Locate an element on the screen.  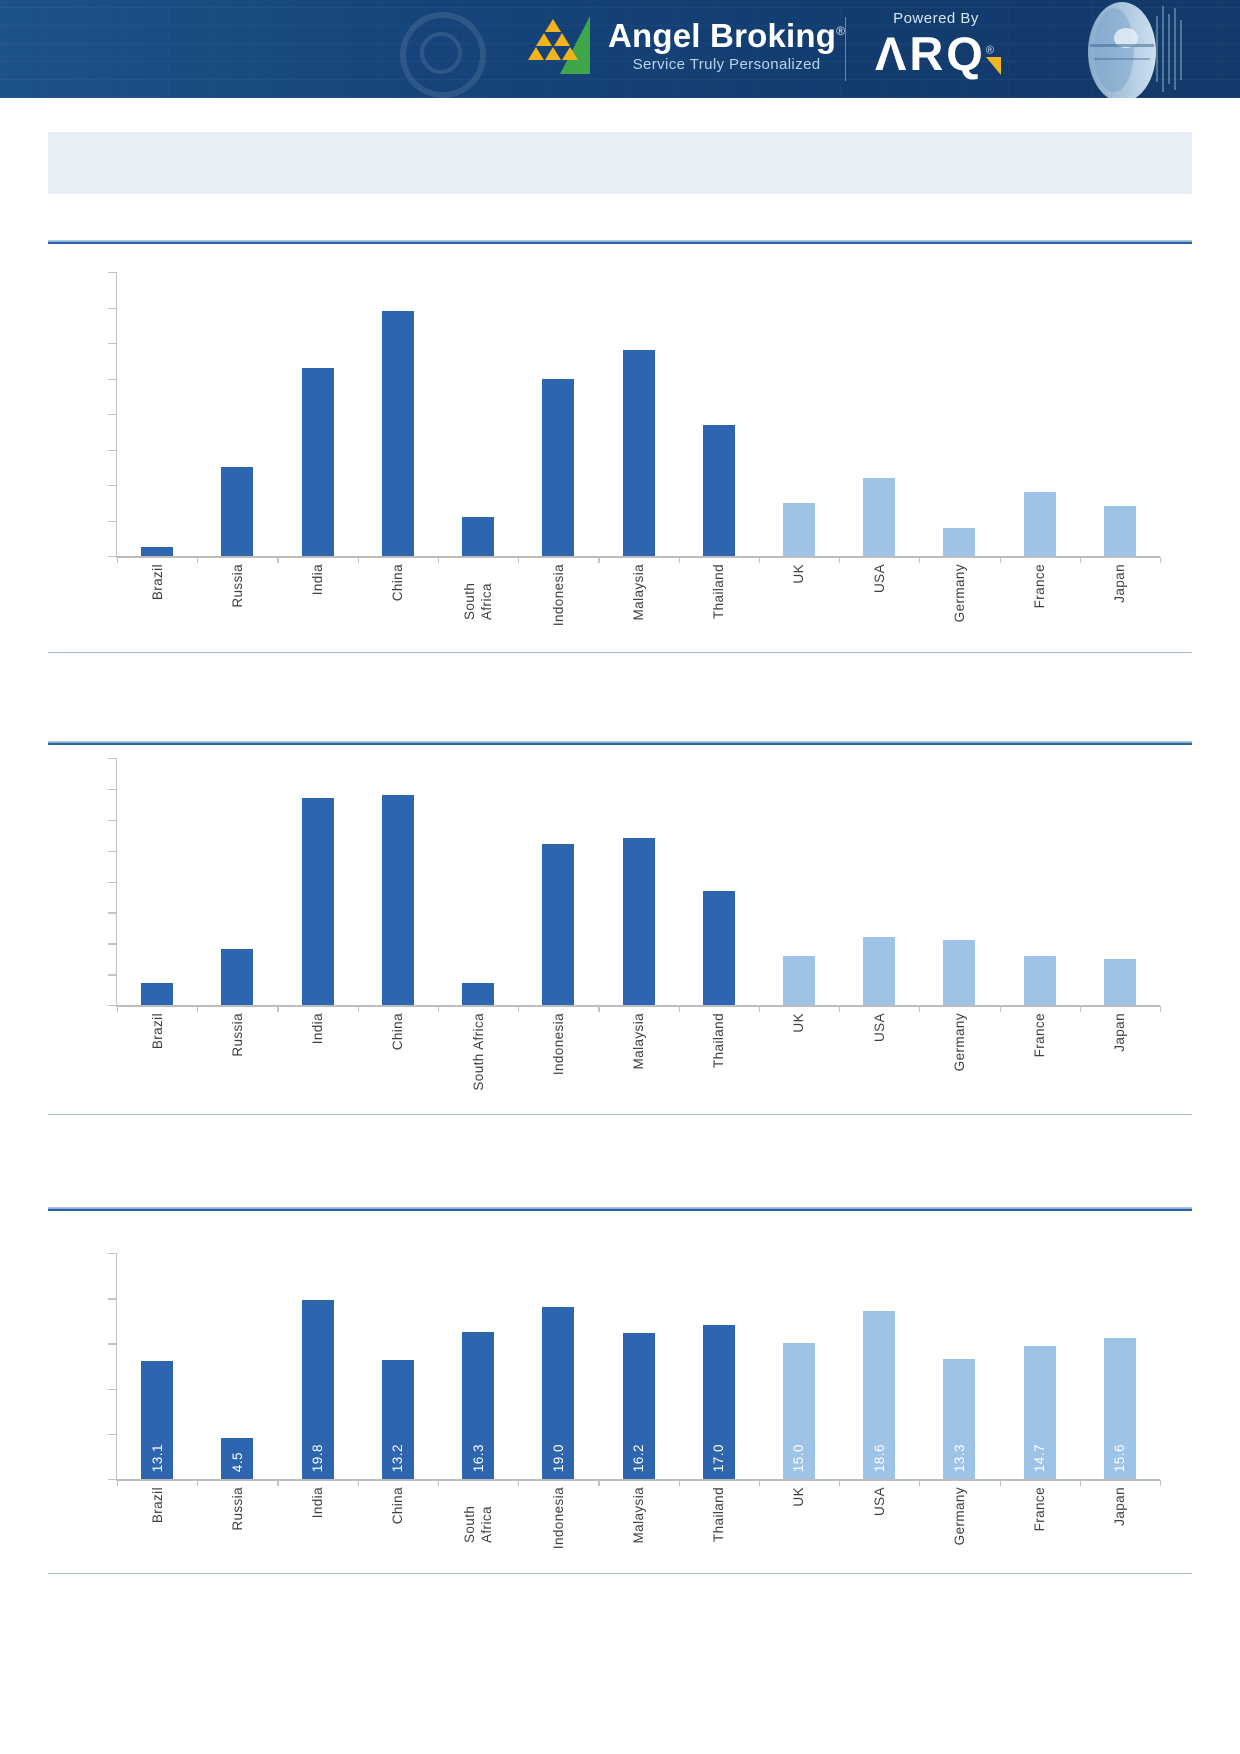
registered-mark: ® is located at coordinates (841, 30).